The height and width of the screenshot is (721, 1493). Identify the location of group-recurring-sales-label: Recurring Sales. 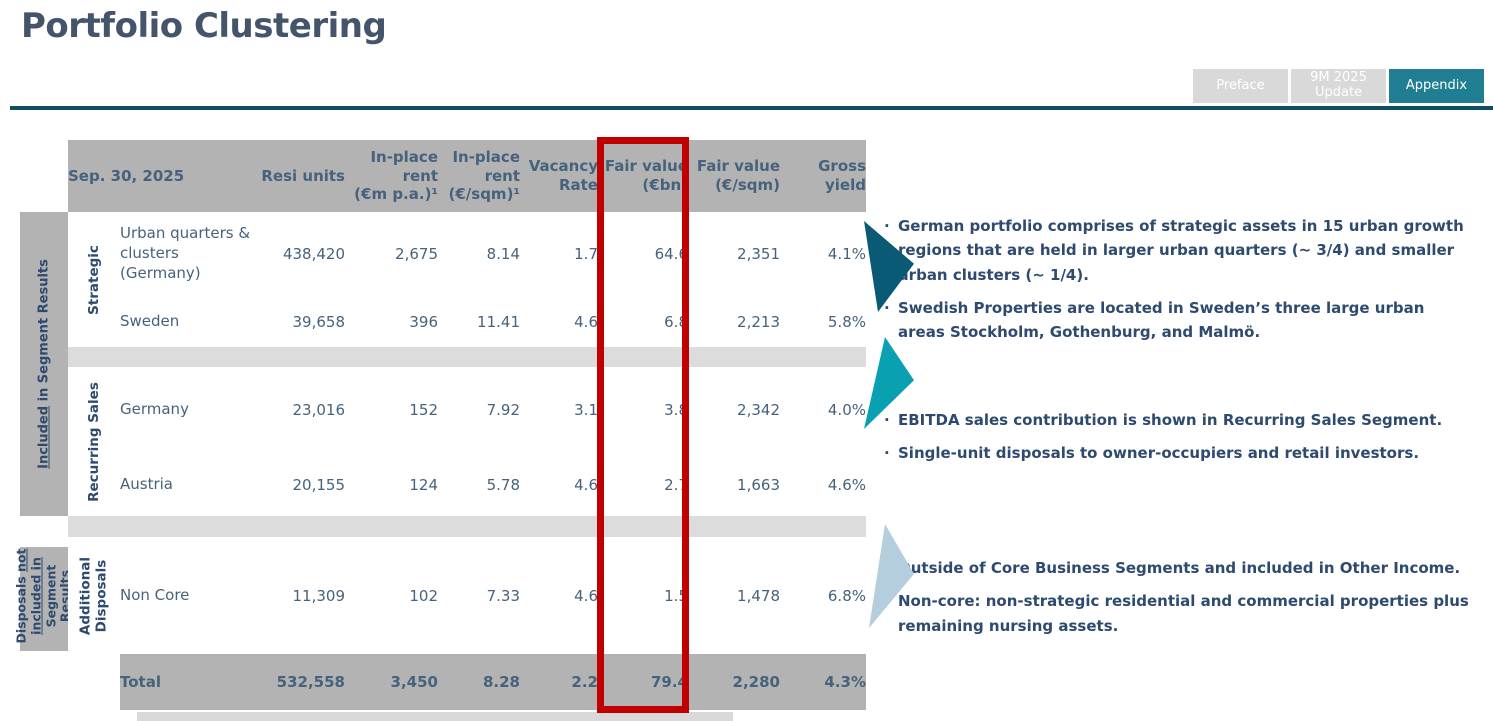
(94, 441).